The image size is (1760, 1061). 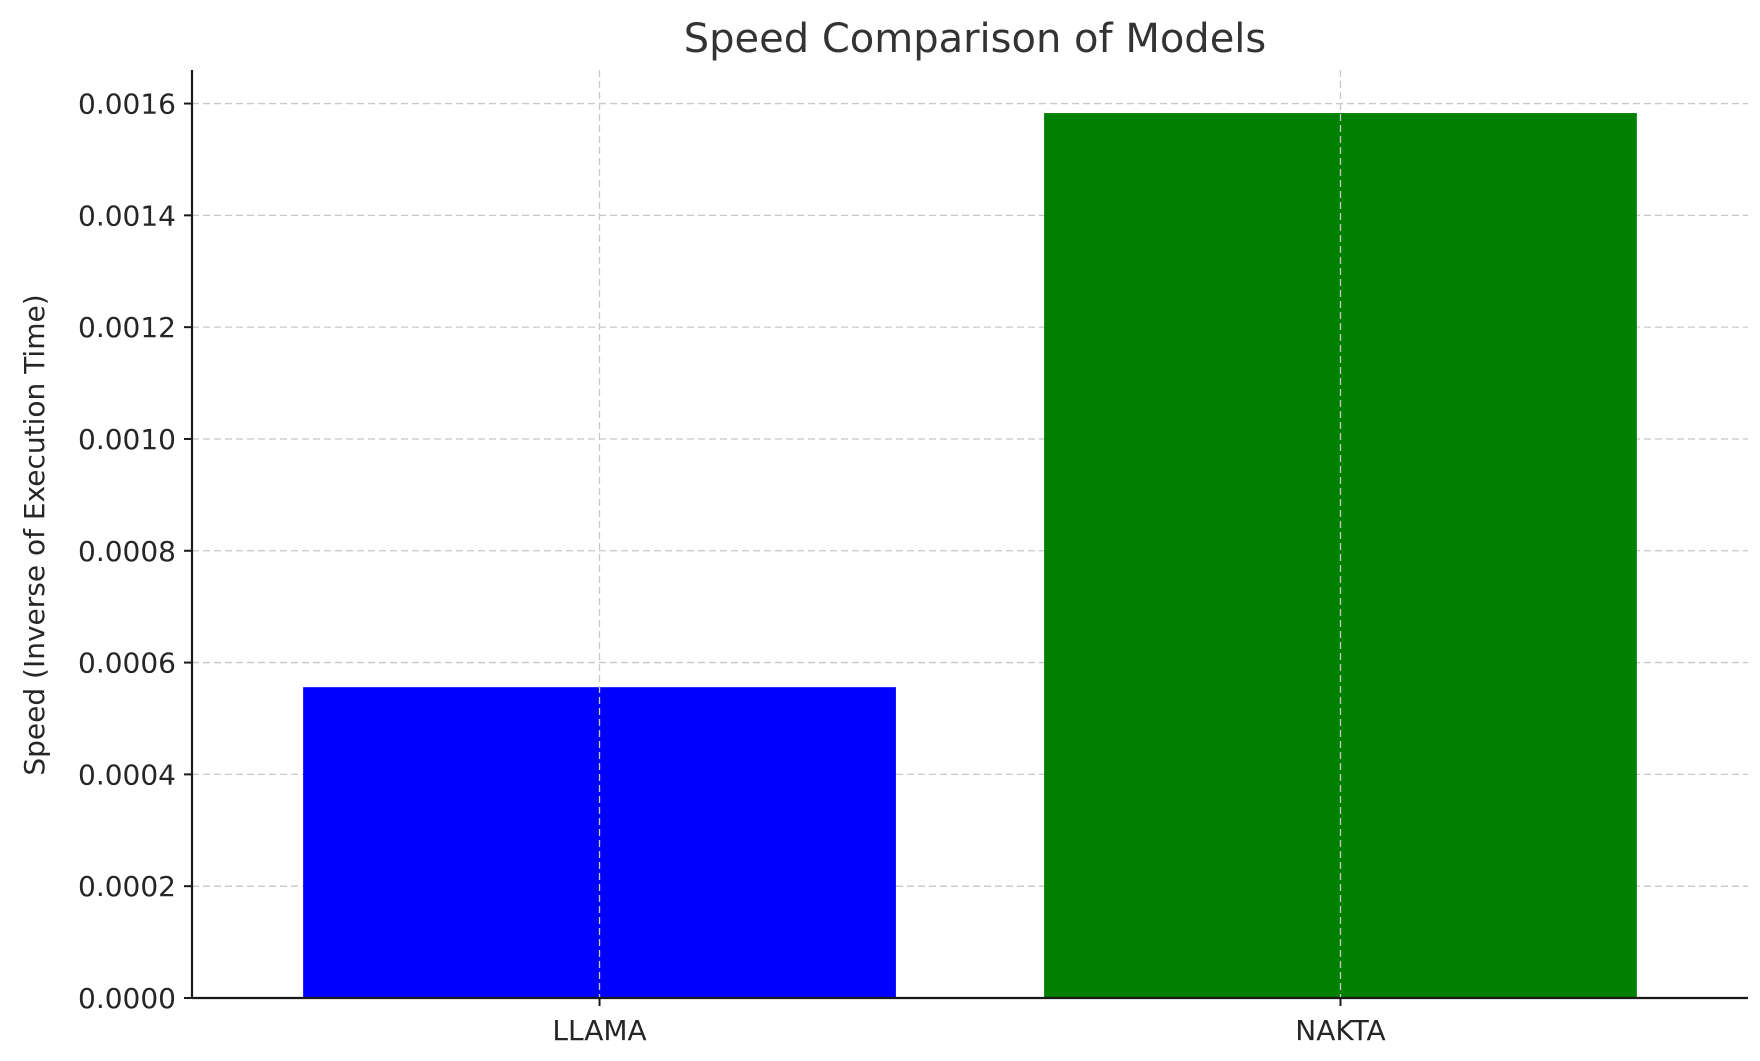 I want to click on y-axis-title: Speed (Inverse of Execution Time), so click(x=34, y=534).